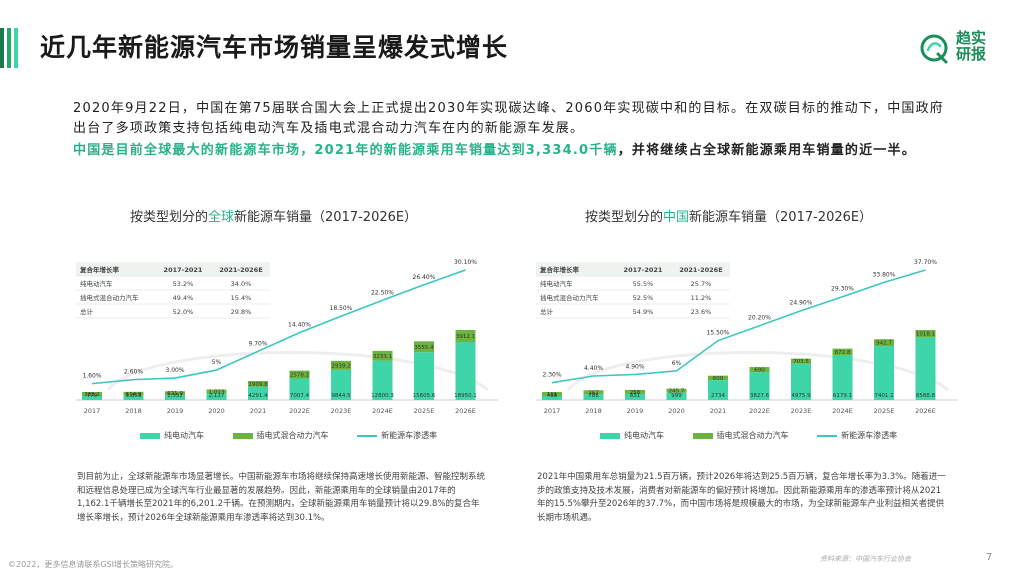 The height and width of the screenshot is (577, 1024). What do you see at coordinates (801, 303) in the screenshot?
I see `rate-value-label: 24.90%` at bounding box center [801, 303].